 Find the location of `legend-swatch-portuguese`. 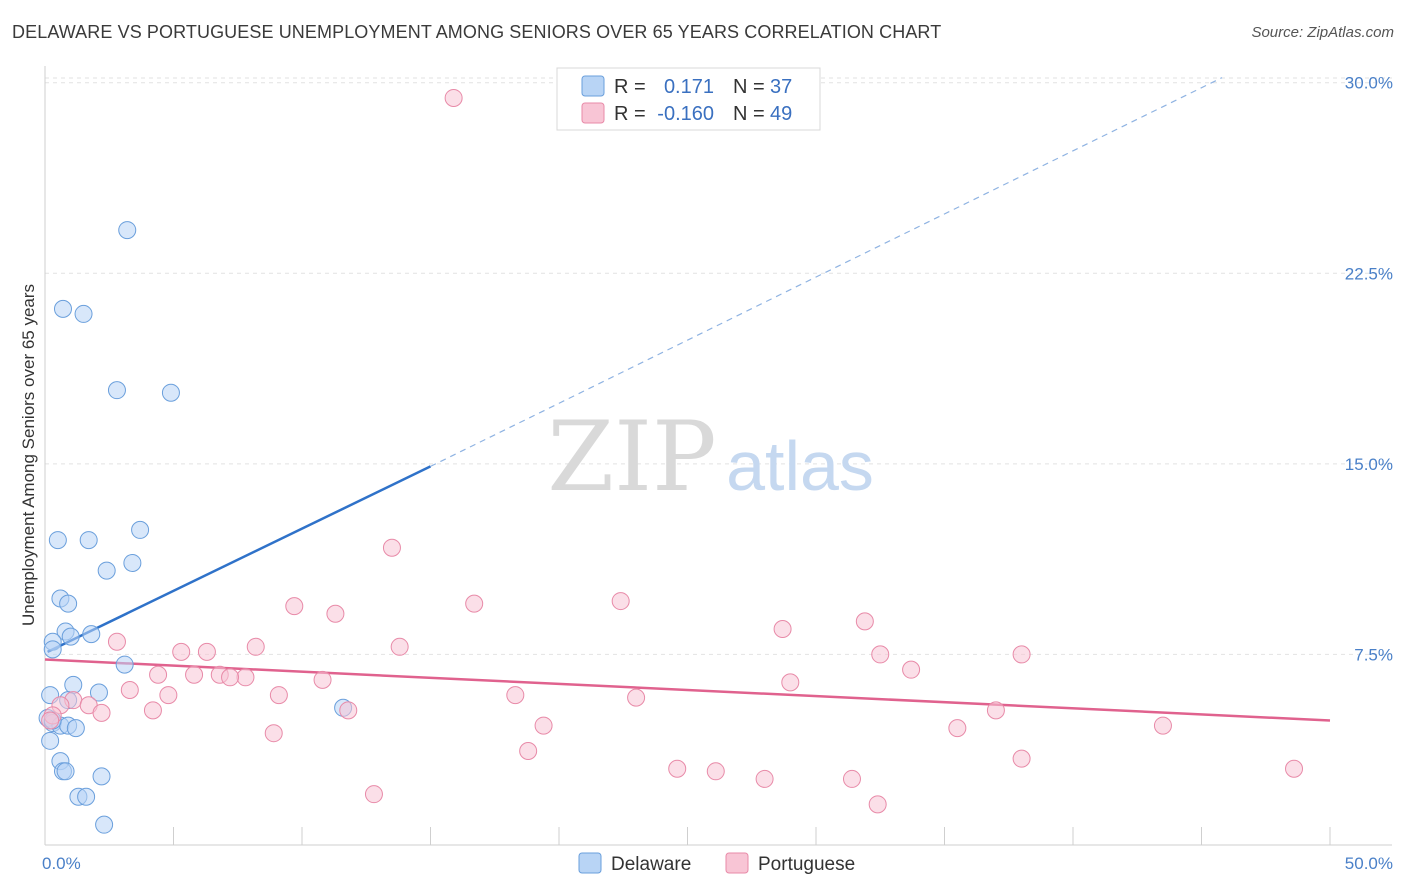

legend-swatch-portuguese is located at coordinates (593, 113).